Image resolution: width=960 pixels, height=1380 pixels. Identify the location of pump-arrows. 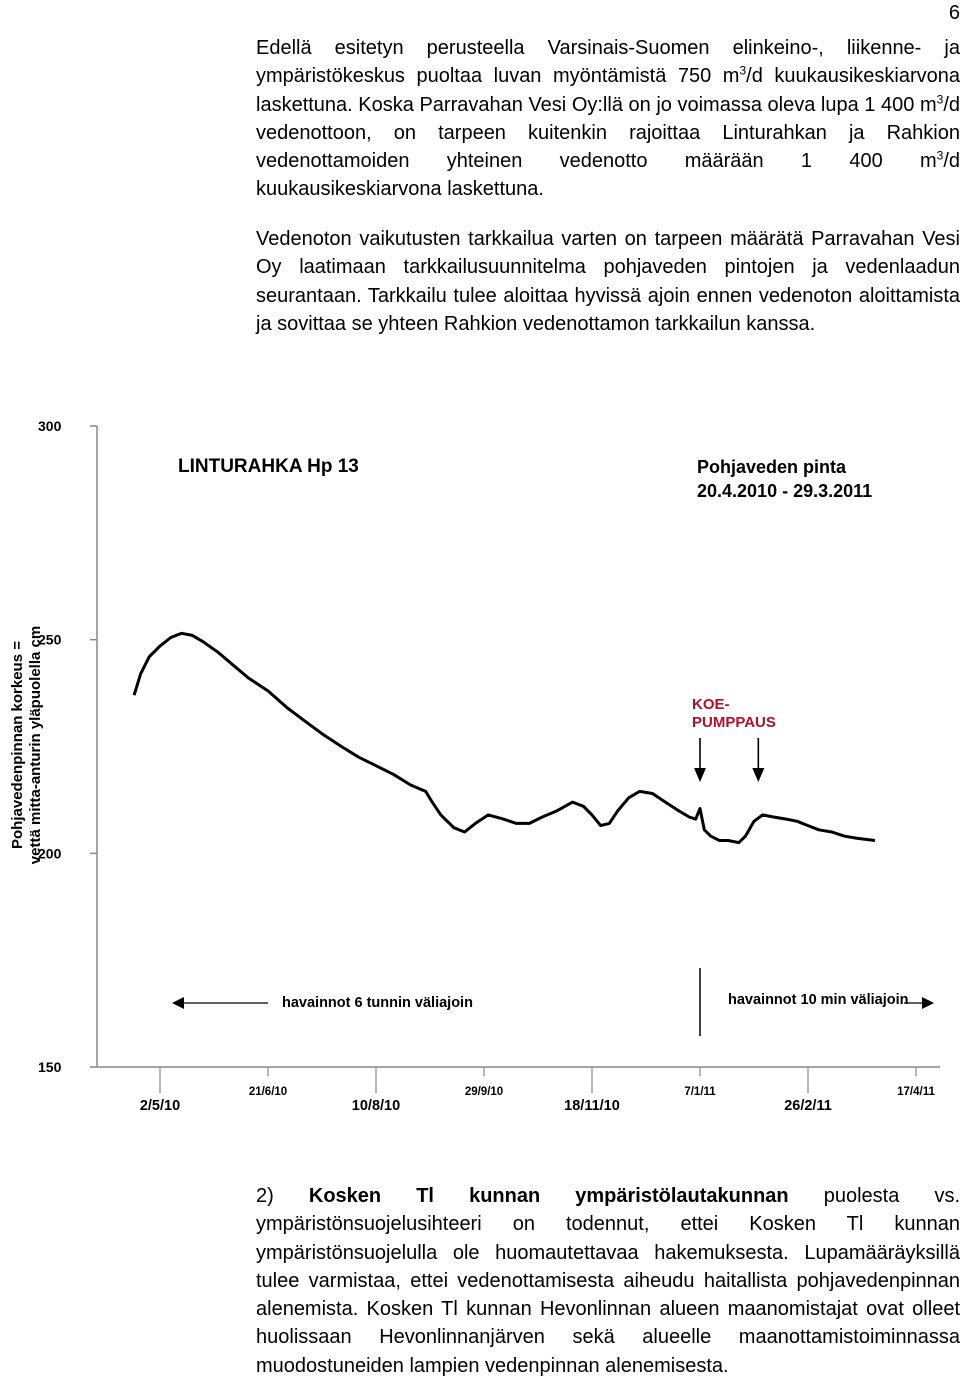
(729, 760).